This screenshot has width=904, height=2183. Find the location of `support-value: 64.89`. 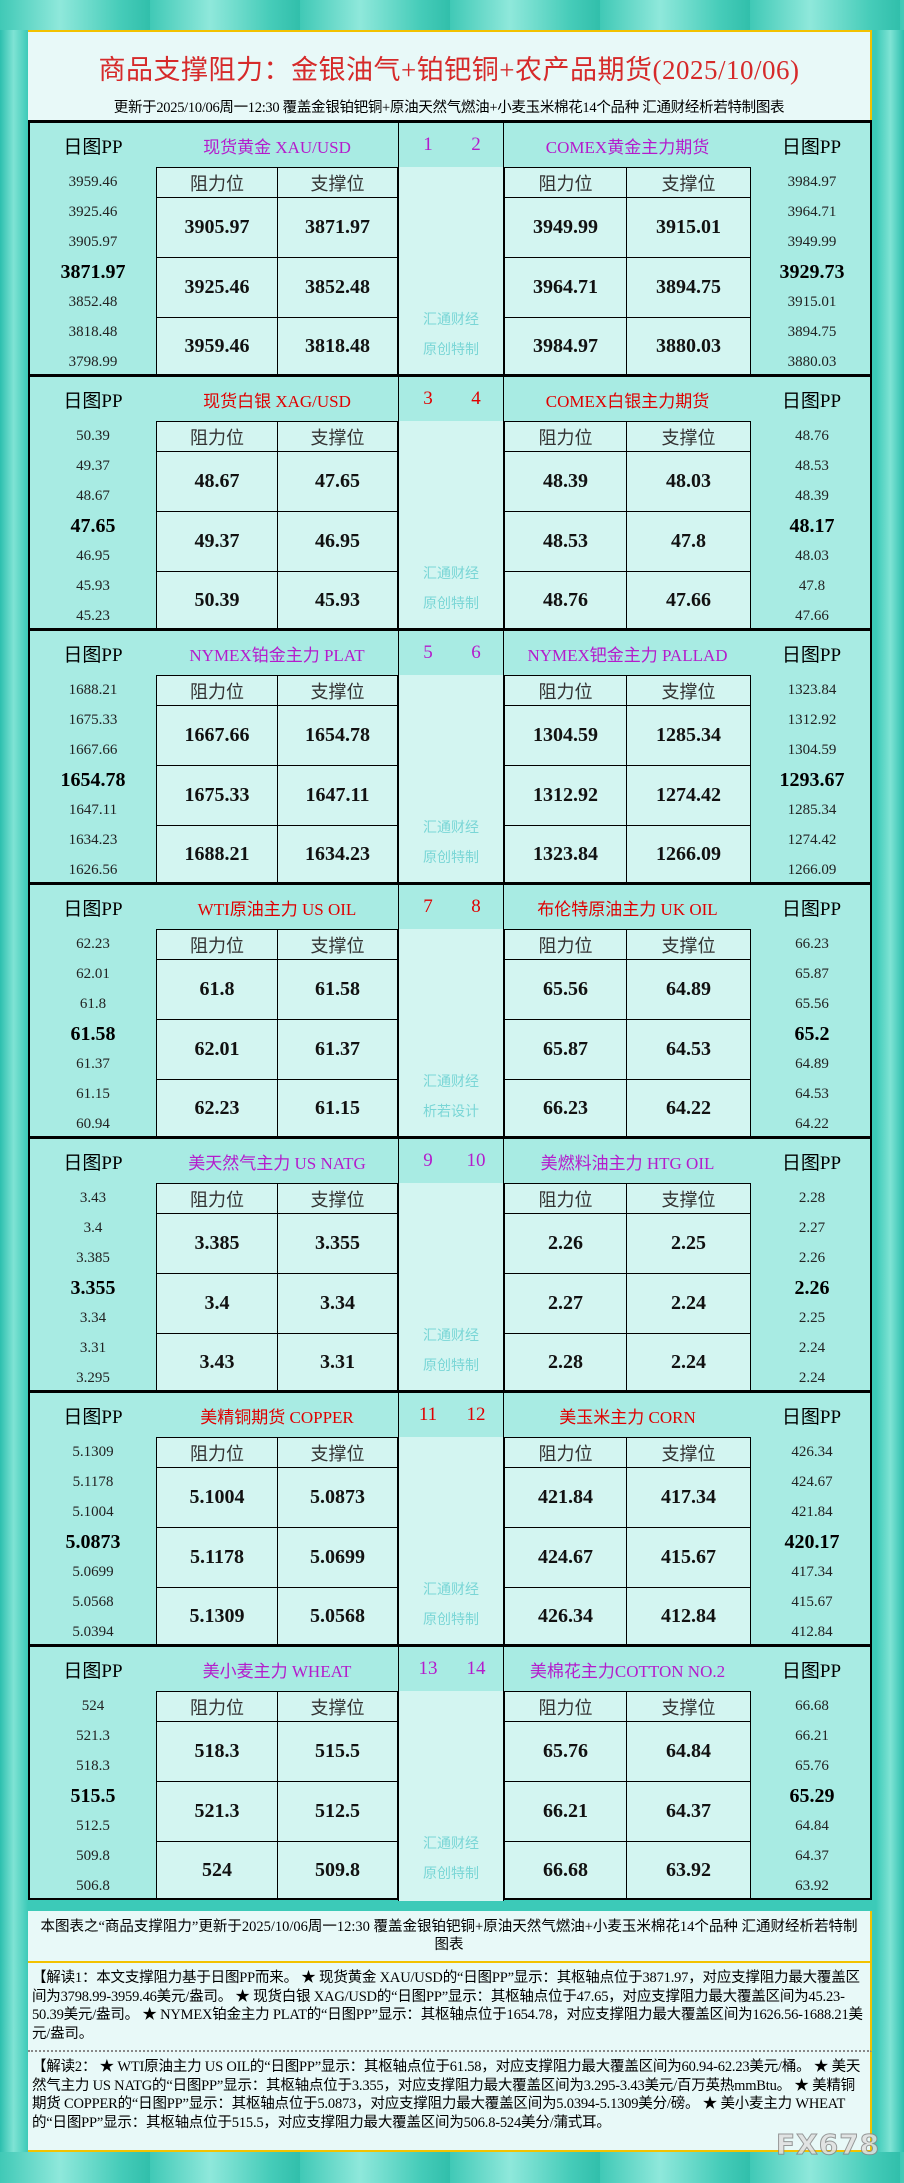

support-value: 64.89 is located at coordinates (688, 989).